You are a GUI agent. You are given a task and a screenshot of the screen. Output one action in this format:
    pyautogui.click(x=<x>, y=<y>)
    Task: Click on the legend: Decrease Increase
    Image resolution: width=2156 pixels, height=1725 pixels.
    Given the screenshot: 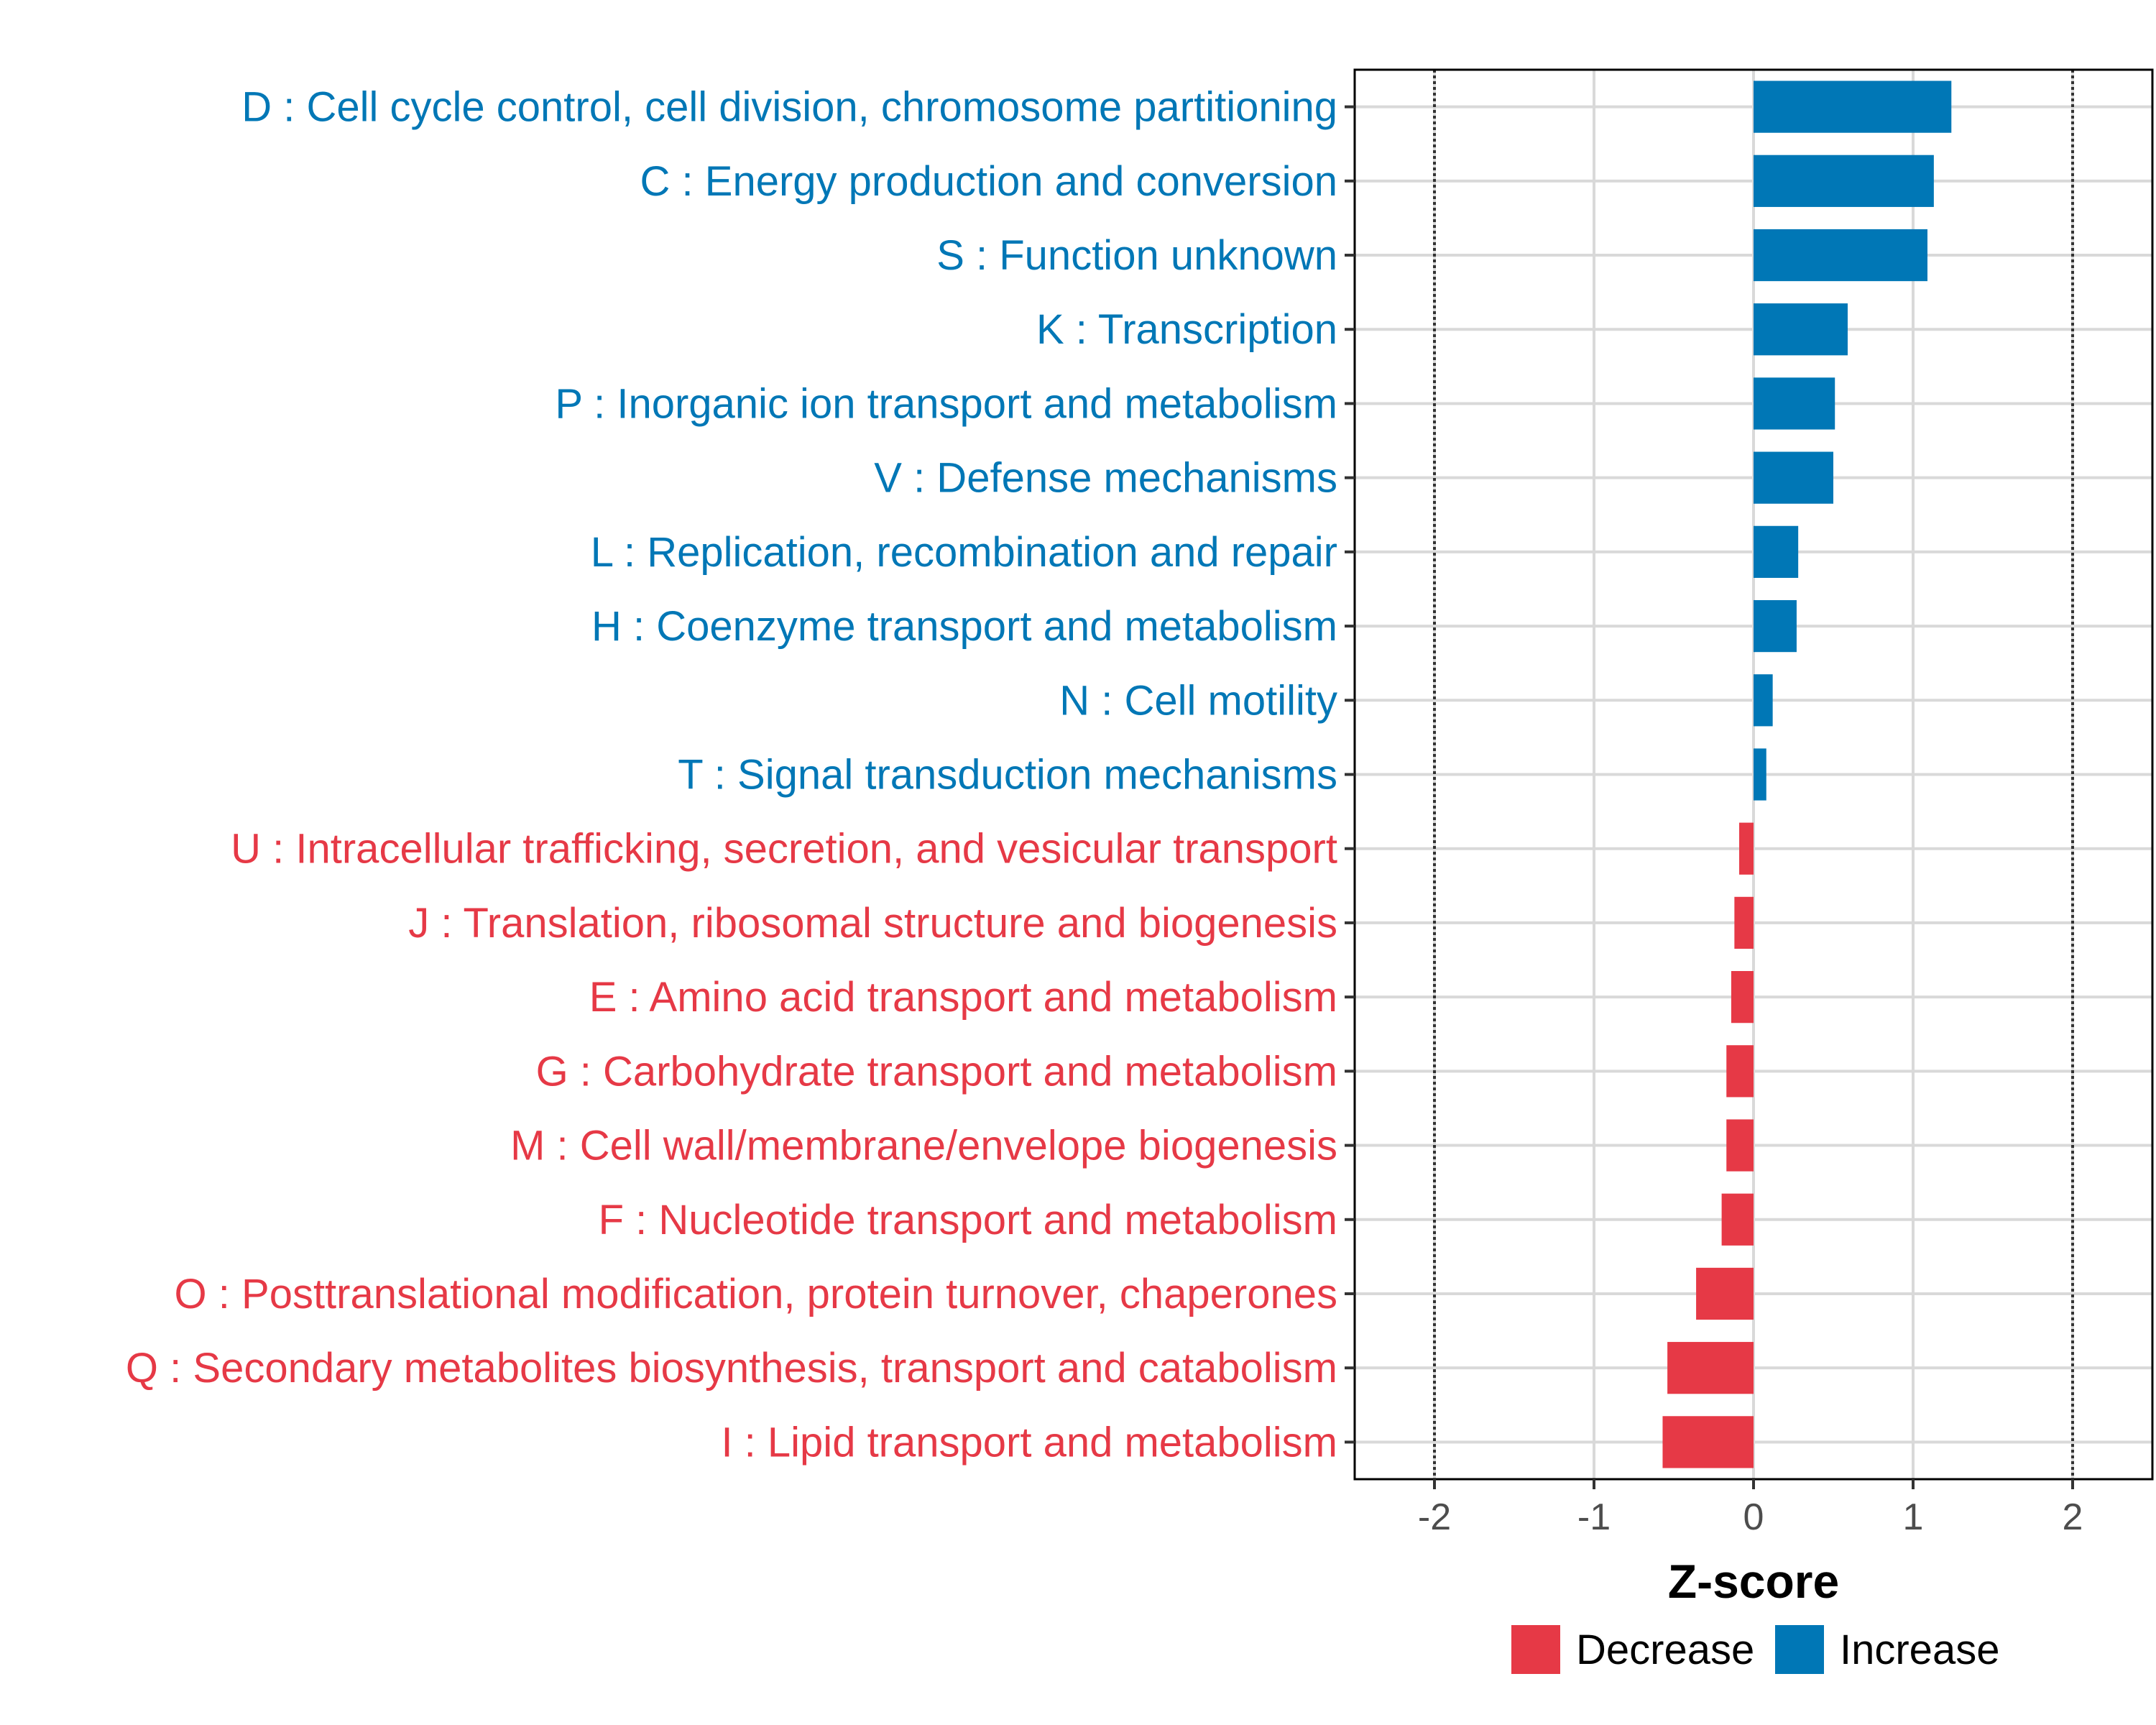 What is the action you would take?
    pyautogui.click(x=1755, y=1649)
    